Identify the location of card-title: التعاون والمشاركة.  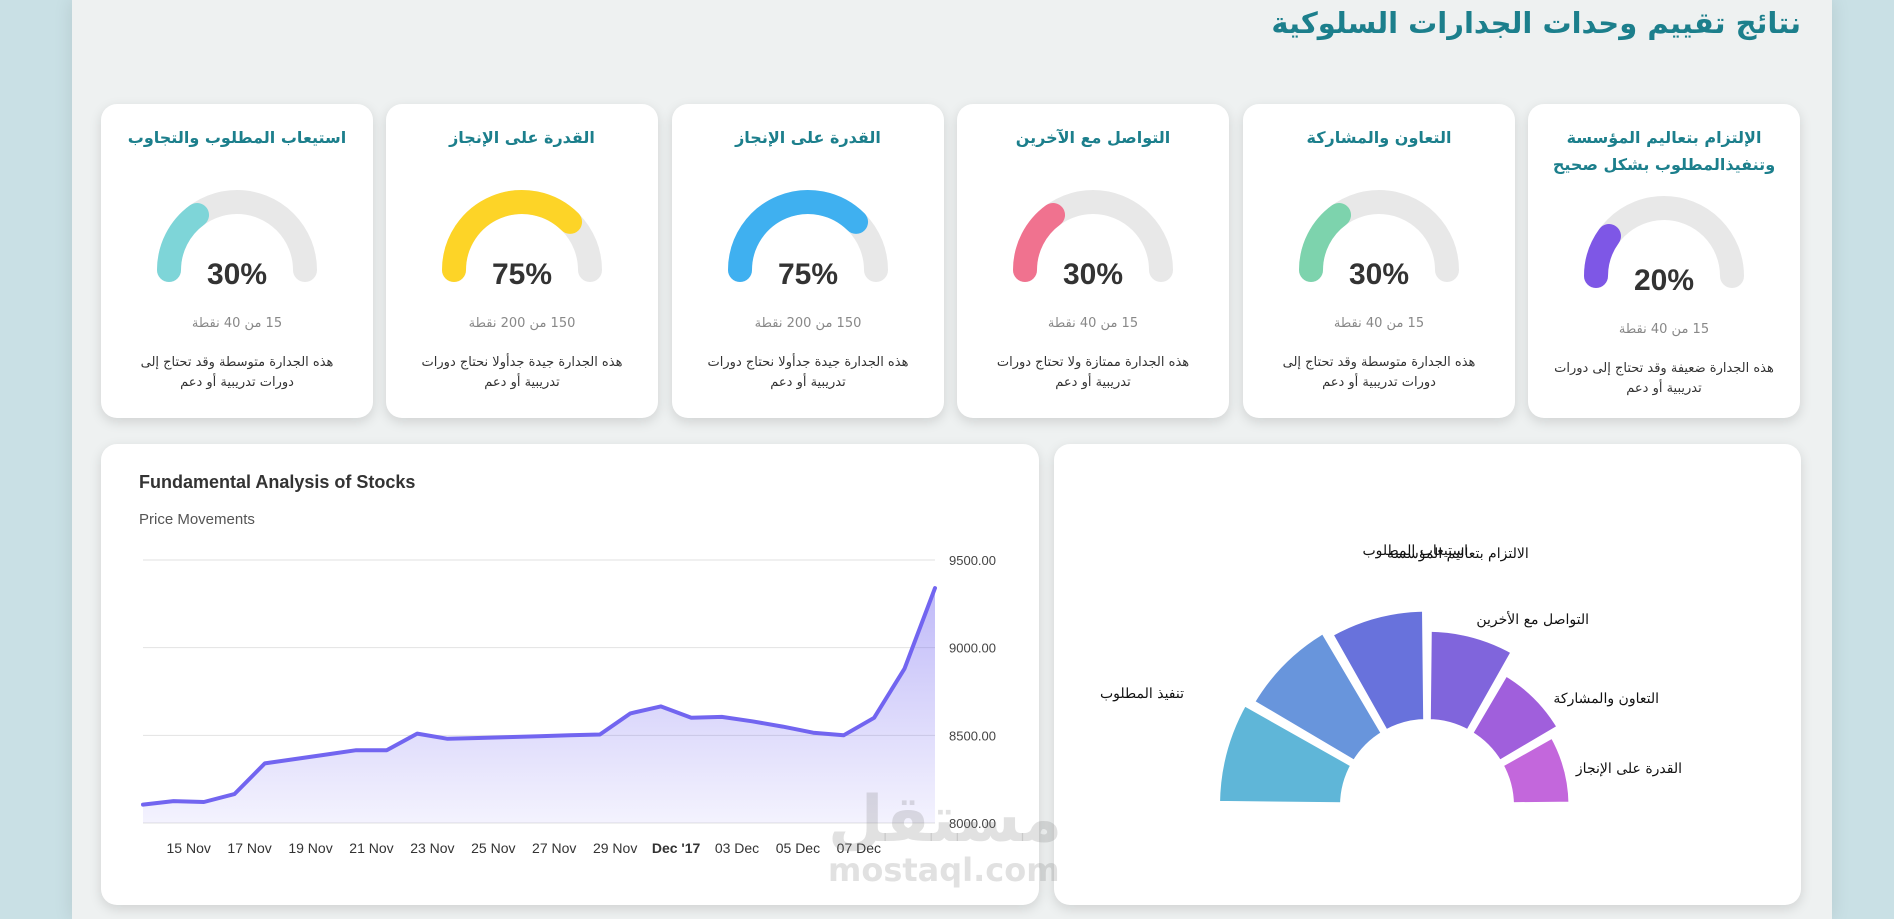
(1379, 137).